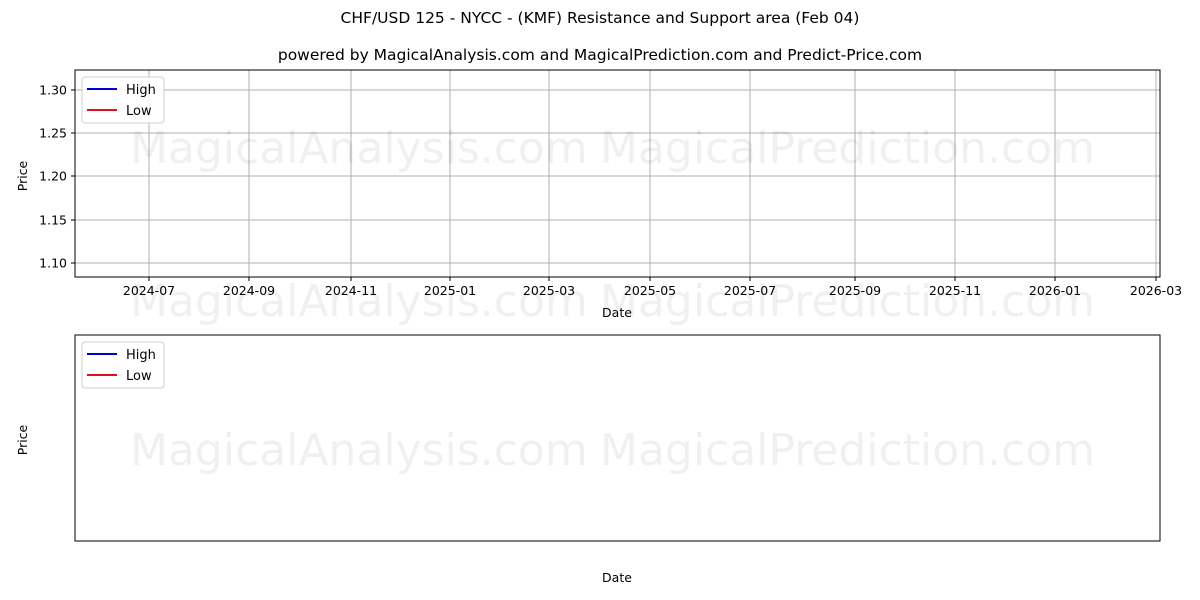 The width and height of the screenshot is (1200, 600). What do you see at coordinates (53, 90) in the screenshot?
I see `y-tick-label: 1.30` at bounding box center [53, 90].